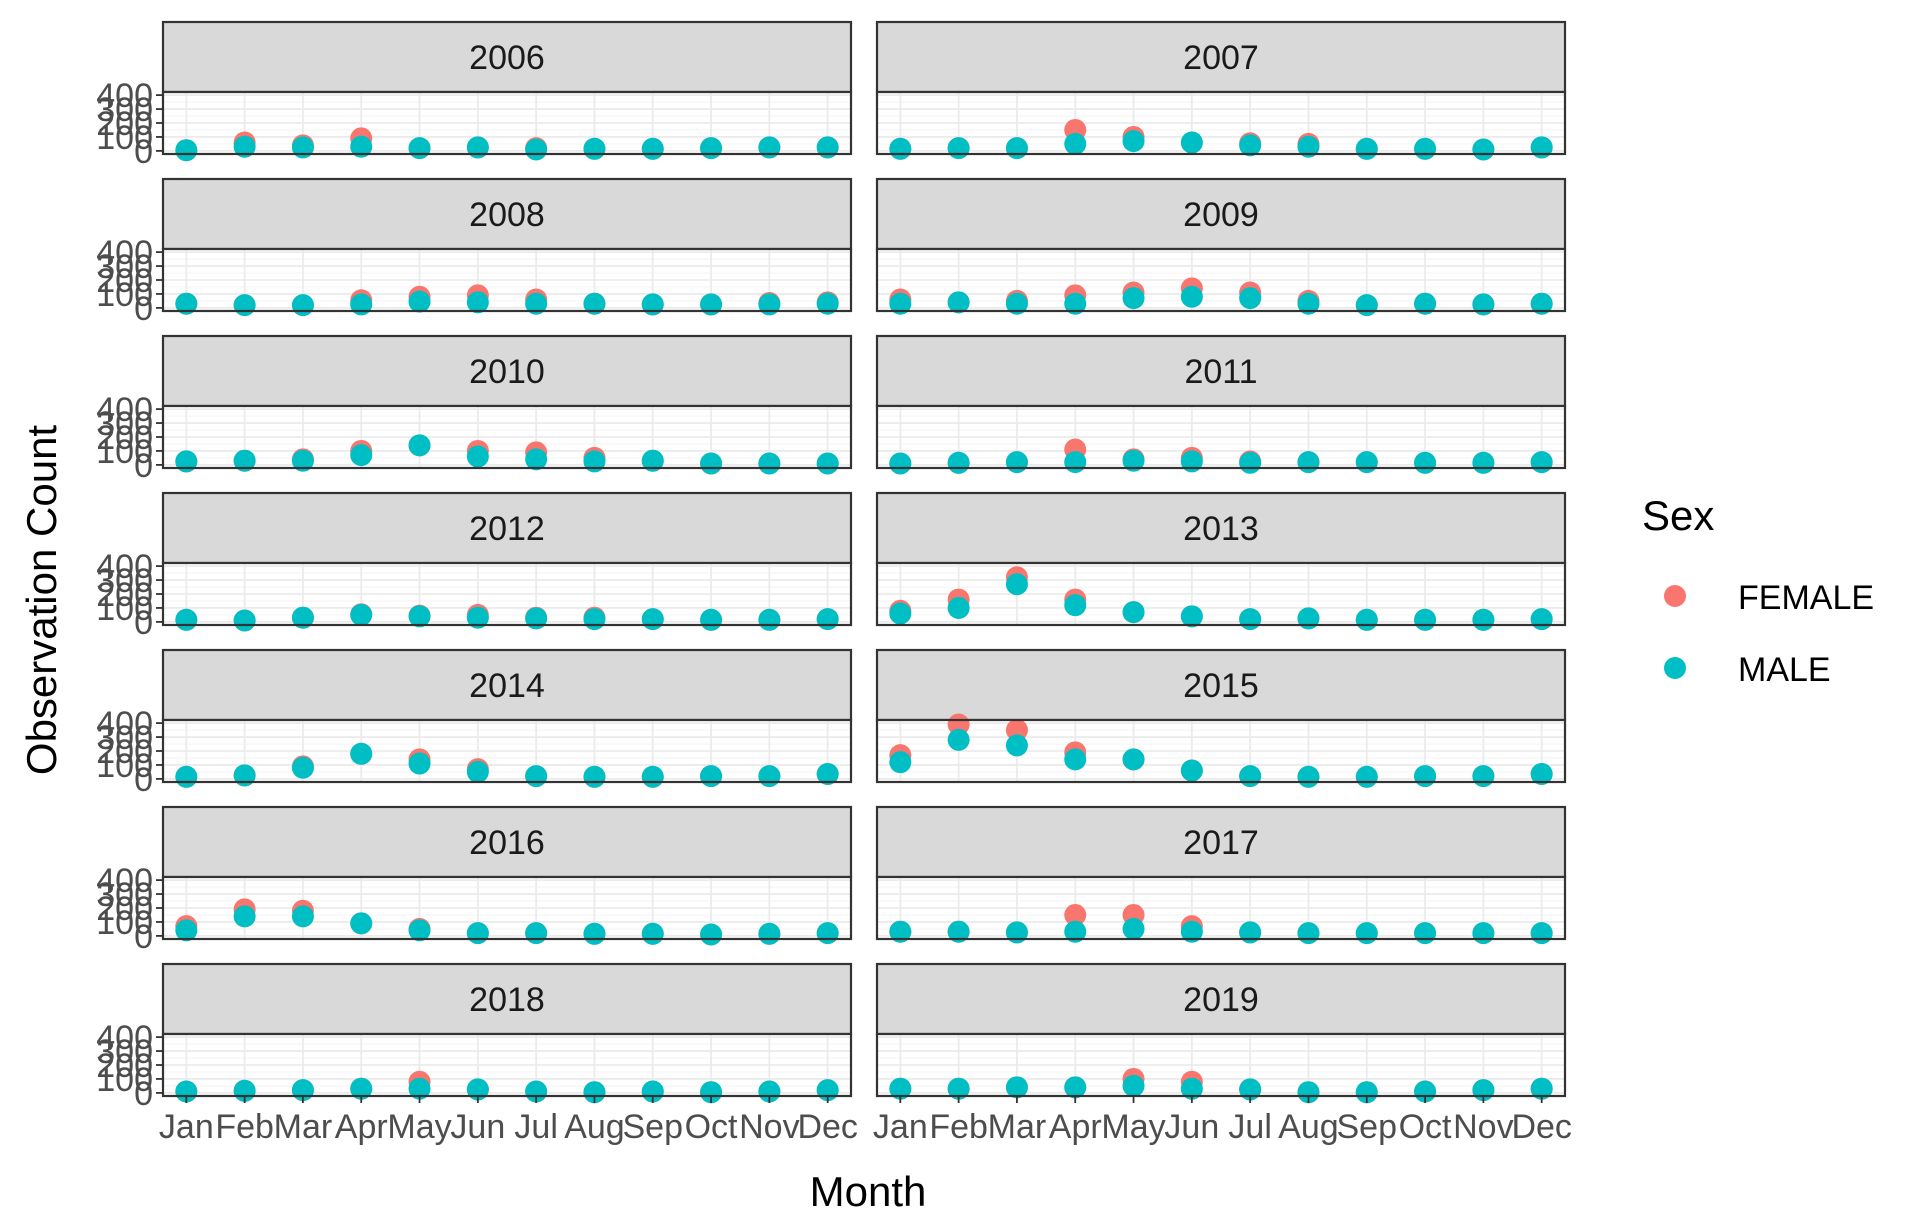 This screenshot has height=1230, width=1915. What do you see at coordinates (186, 461) in the screenshot?
I see `point-male-2010-jan` at bounding box center [186, 461].